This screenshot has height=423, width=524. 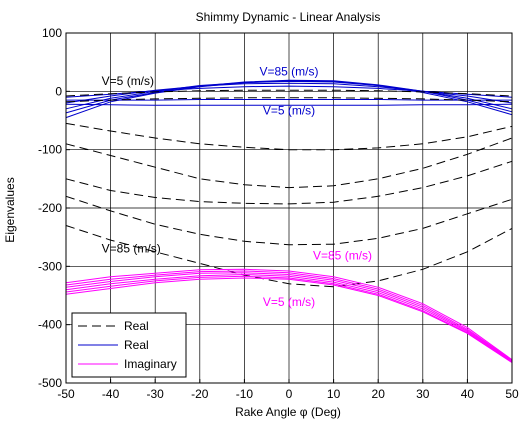 What do you see at coordinates (50, 383) in the screenshot?
I see `y-tick-label: -500` at bounding box center [50, 383].